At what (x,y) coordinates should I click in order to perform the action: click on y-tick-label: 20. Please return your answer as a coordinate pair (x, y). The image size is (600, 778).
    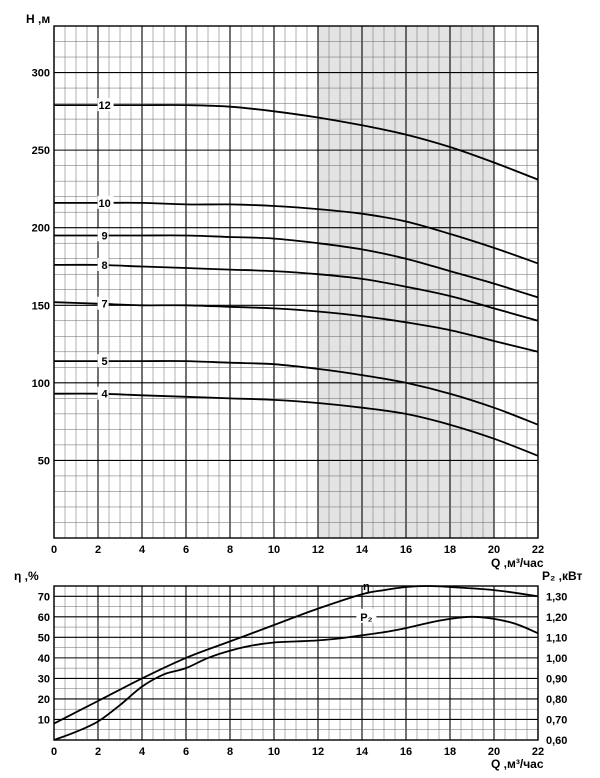
    Looking at the image, I should click on (44, 700).